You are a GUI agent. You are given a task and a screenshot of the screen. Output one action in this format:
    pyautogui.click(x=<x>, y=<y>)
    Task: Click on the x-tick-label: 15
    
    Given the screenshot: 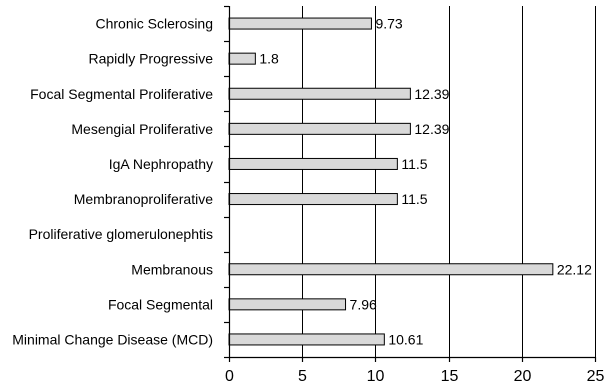 What is the action you would take?
    pyautogui.click(x=450, y=376)
    